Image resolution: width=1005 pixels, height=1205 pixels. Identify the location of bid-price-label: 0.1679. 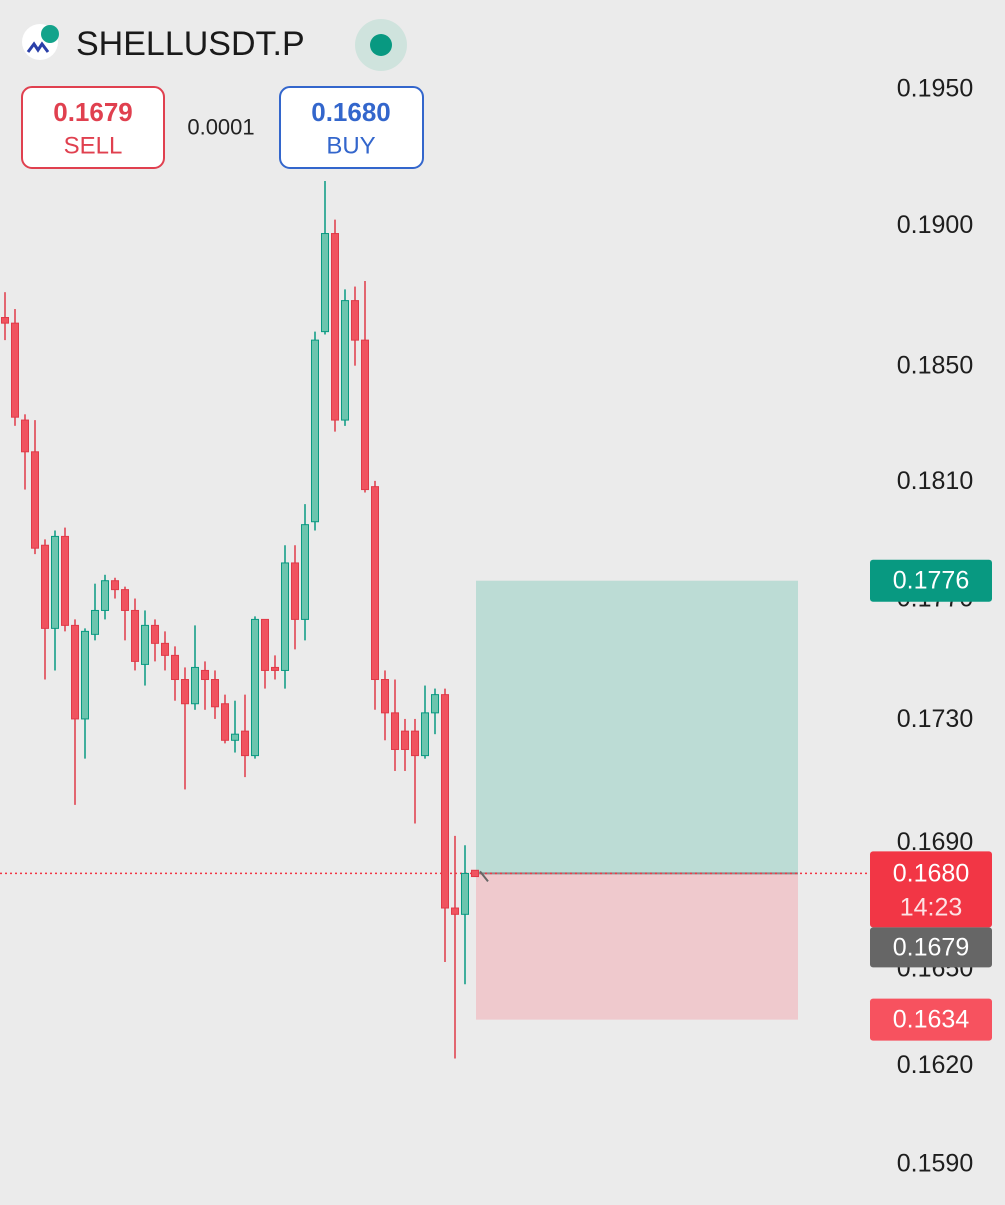
(931, 947).